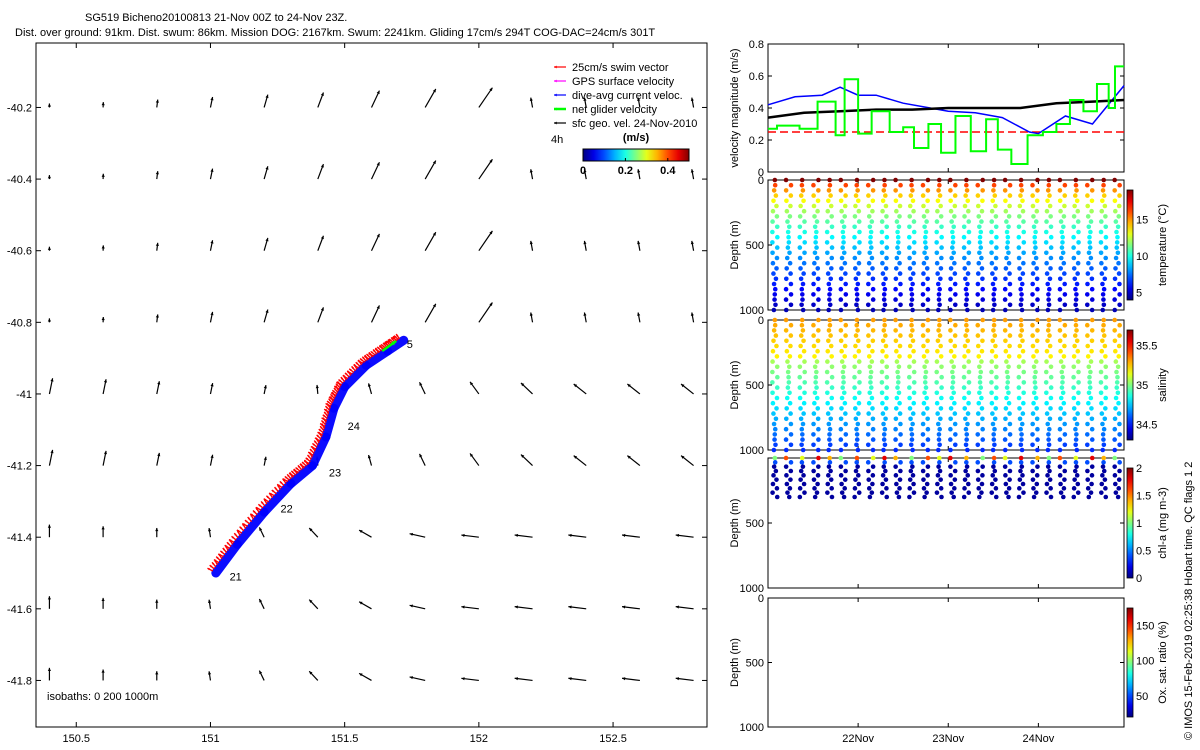 Image resolution: width=1200 pixels, height=750 pixels. I want to click on geo-velocity-arrow, so click(485, 312).